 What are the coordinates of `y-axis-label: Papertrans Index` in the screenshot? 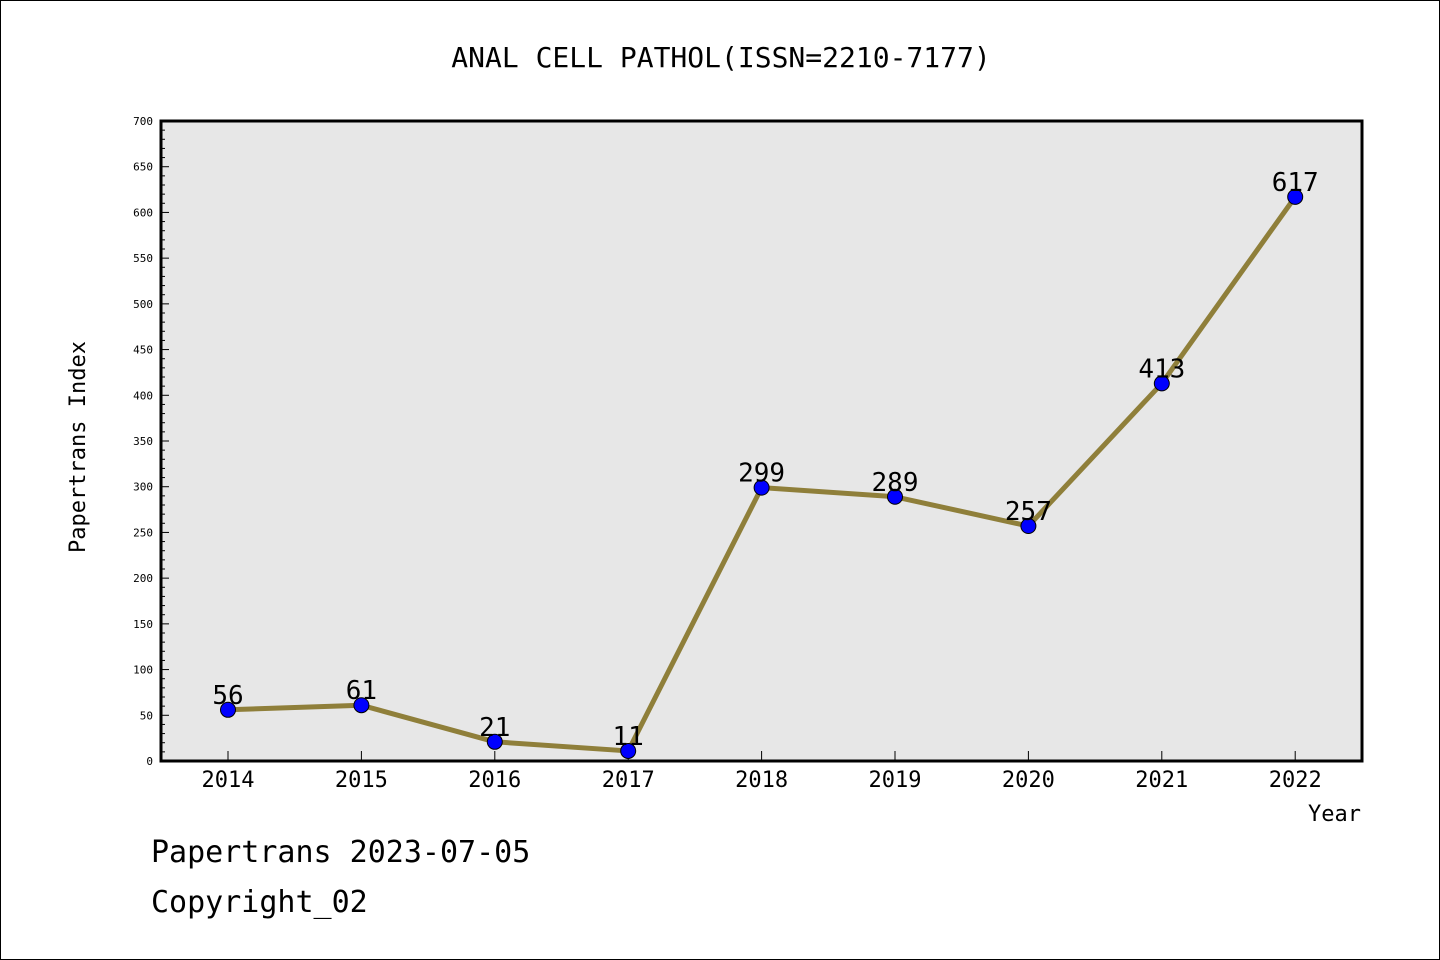 It's located at (78, 447).